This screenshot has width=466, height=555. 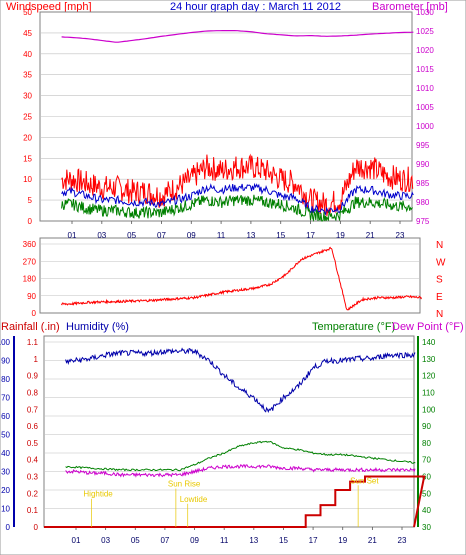 What do you see at coordinates (27, 33) in the screenshot?
I see `windspeed-tick-label: 45` at bounding box center [27, 33].